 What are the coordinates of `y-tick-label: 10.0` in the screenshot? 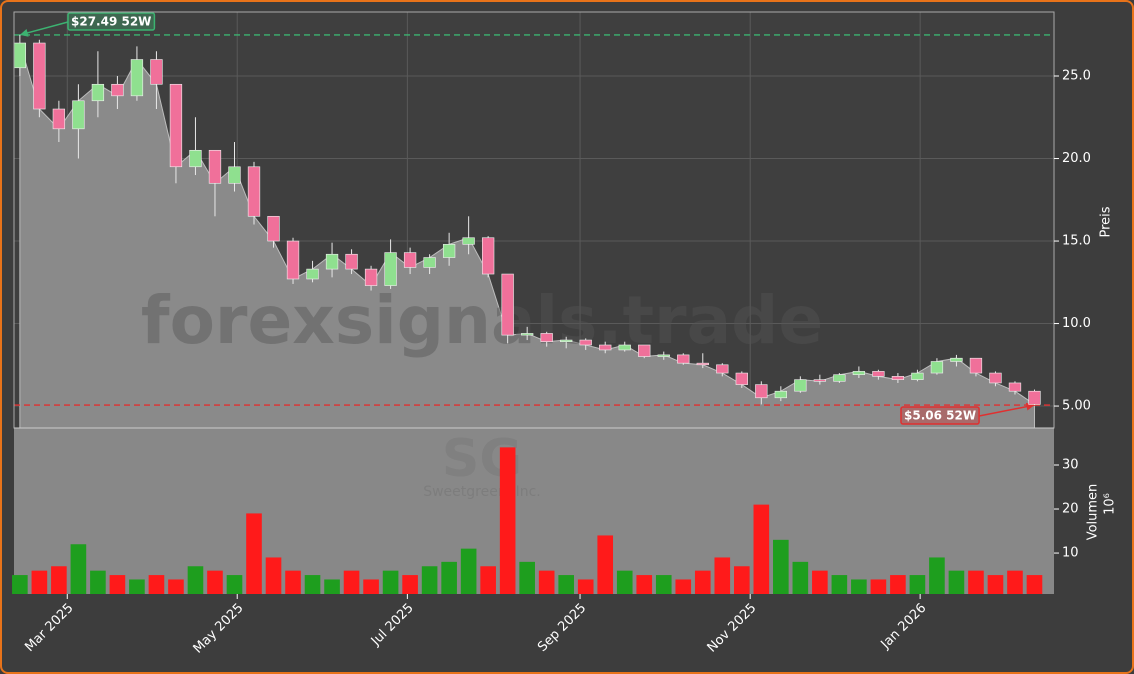 It's located at (1076, 323).